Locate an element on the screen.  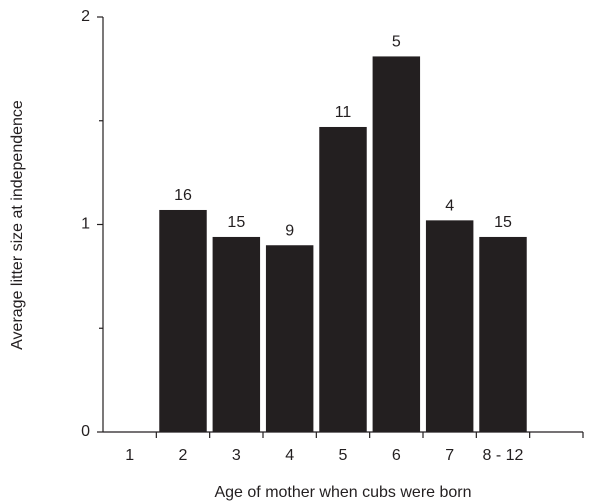
x-tick-label: 4 is located at coordinates (289, 455).